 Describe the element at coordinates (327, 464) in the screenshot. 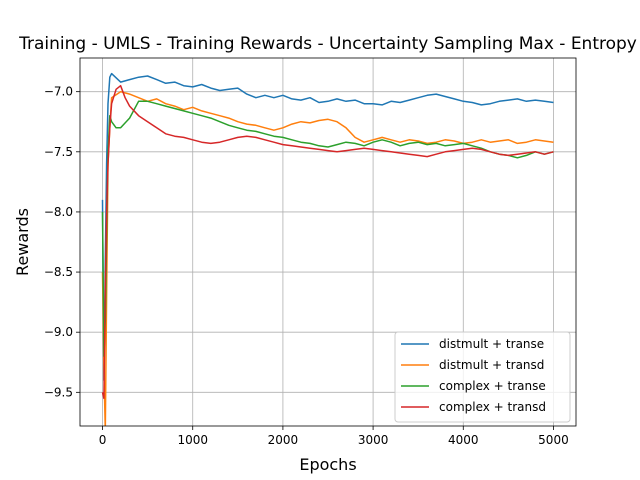

I see `x-axis-title: Epochs` at that location.